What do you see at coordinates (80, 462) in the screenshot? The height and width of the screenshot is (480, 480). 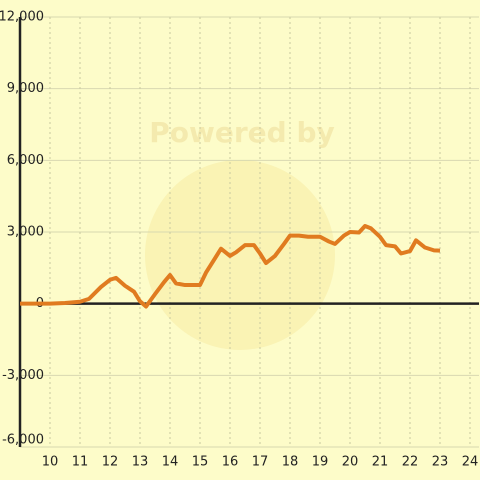 I see `x-tick-label: 11` at bounding box center [80, 462].